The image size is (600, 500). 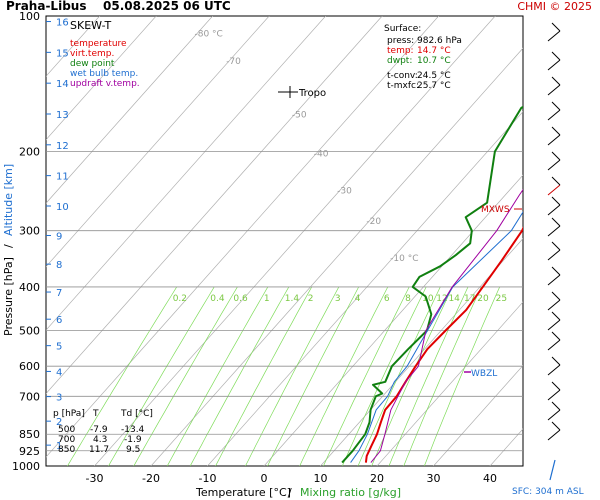 What do you see at coordinates (59, 422) in the screenshot?
I see `altitude-tick-label: 2` at bounding box center [59, 422].